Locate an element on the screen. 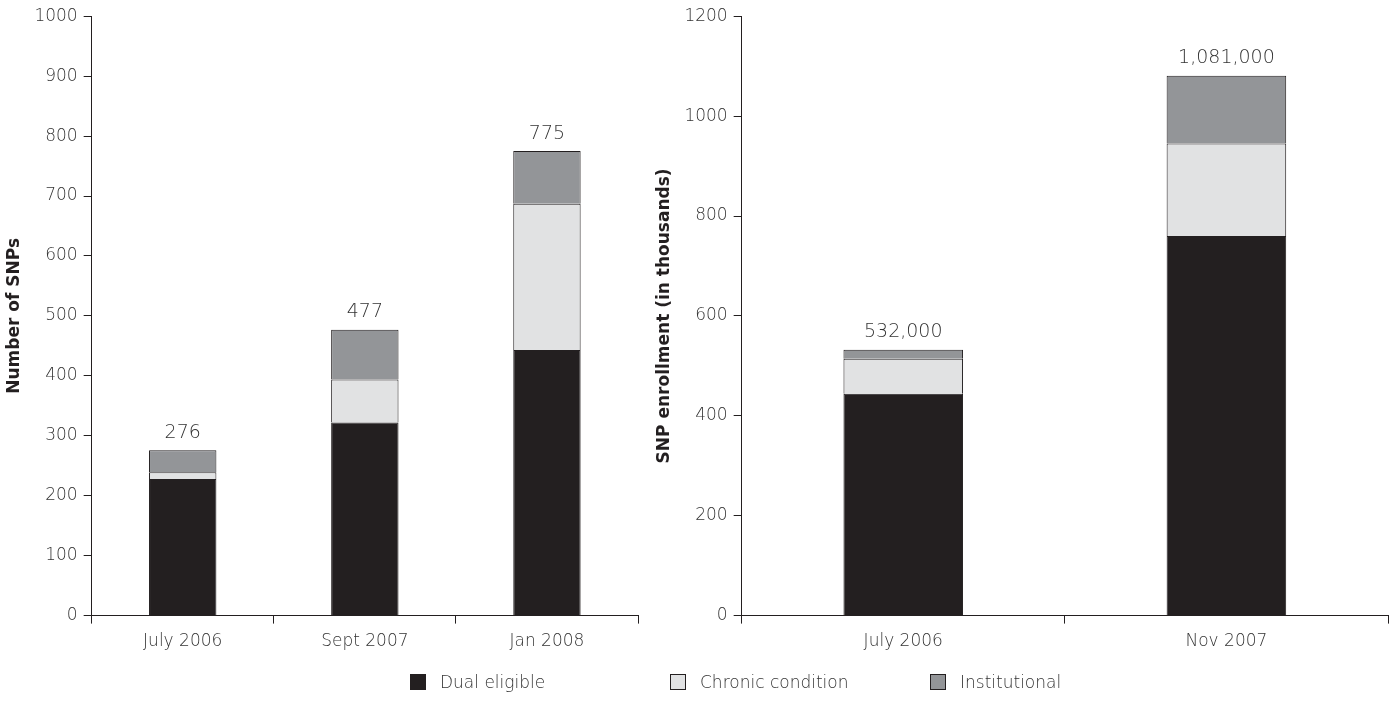  total-label: 775 is located at coordinates (547, 131).